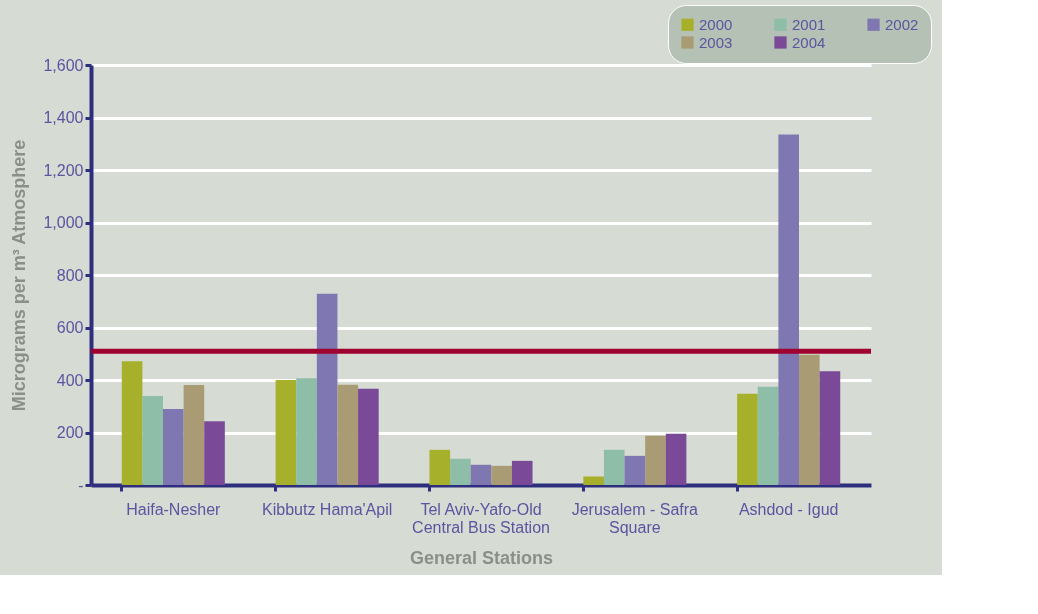  Describe the element at coordinates (70, 380) in the screenshot. I see `y-tick-label: 400` at that location.